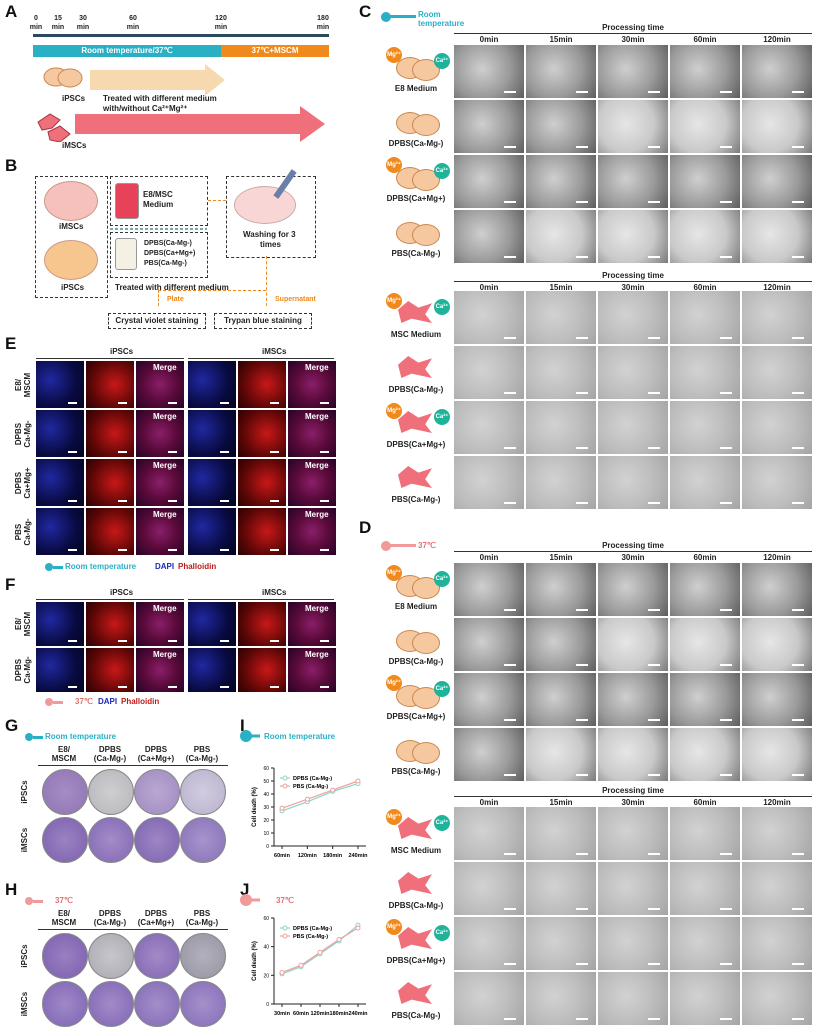 The width and height of the screenshot is (819, 1033). What do you see at coordinates (245, 889) in the screenshot?
I see `panel-label-j: J` at bounding box center [245, 889].